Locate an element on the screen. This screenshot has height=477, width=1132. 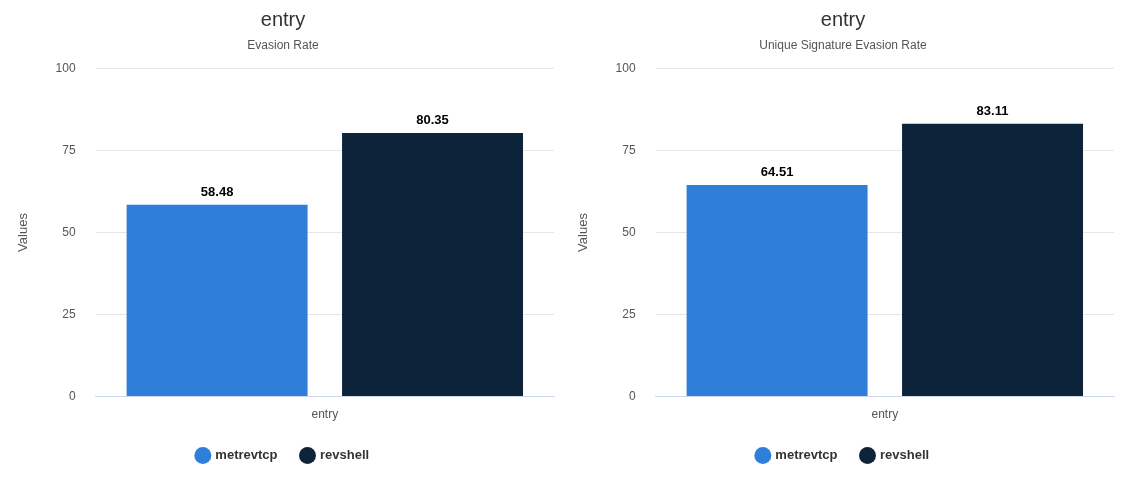
data-label: 83.11 is located at coordinates (992, 110).